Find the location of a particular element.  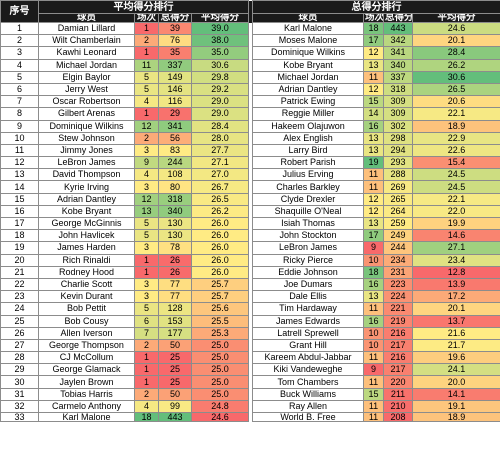

left-player-name: Oscar Robertson is located at coordinates (86, 102).